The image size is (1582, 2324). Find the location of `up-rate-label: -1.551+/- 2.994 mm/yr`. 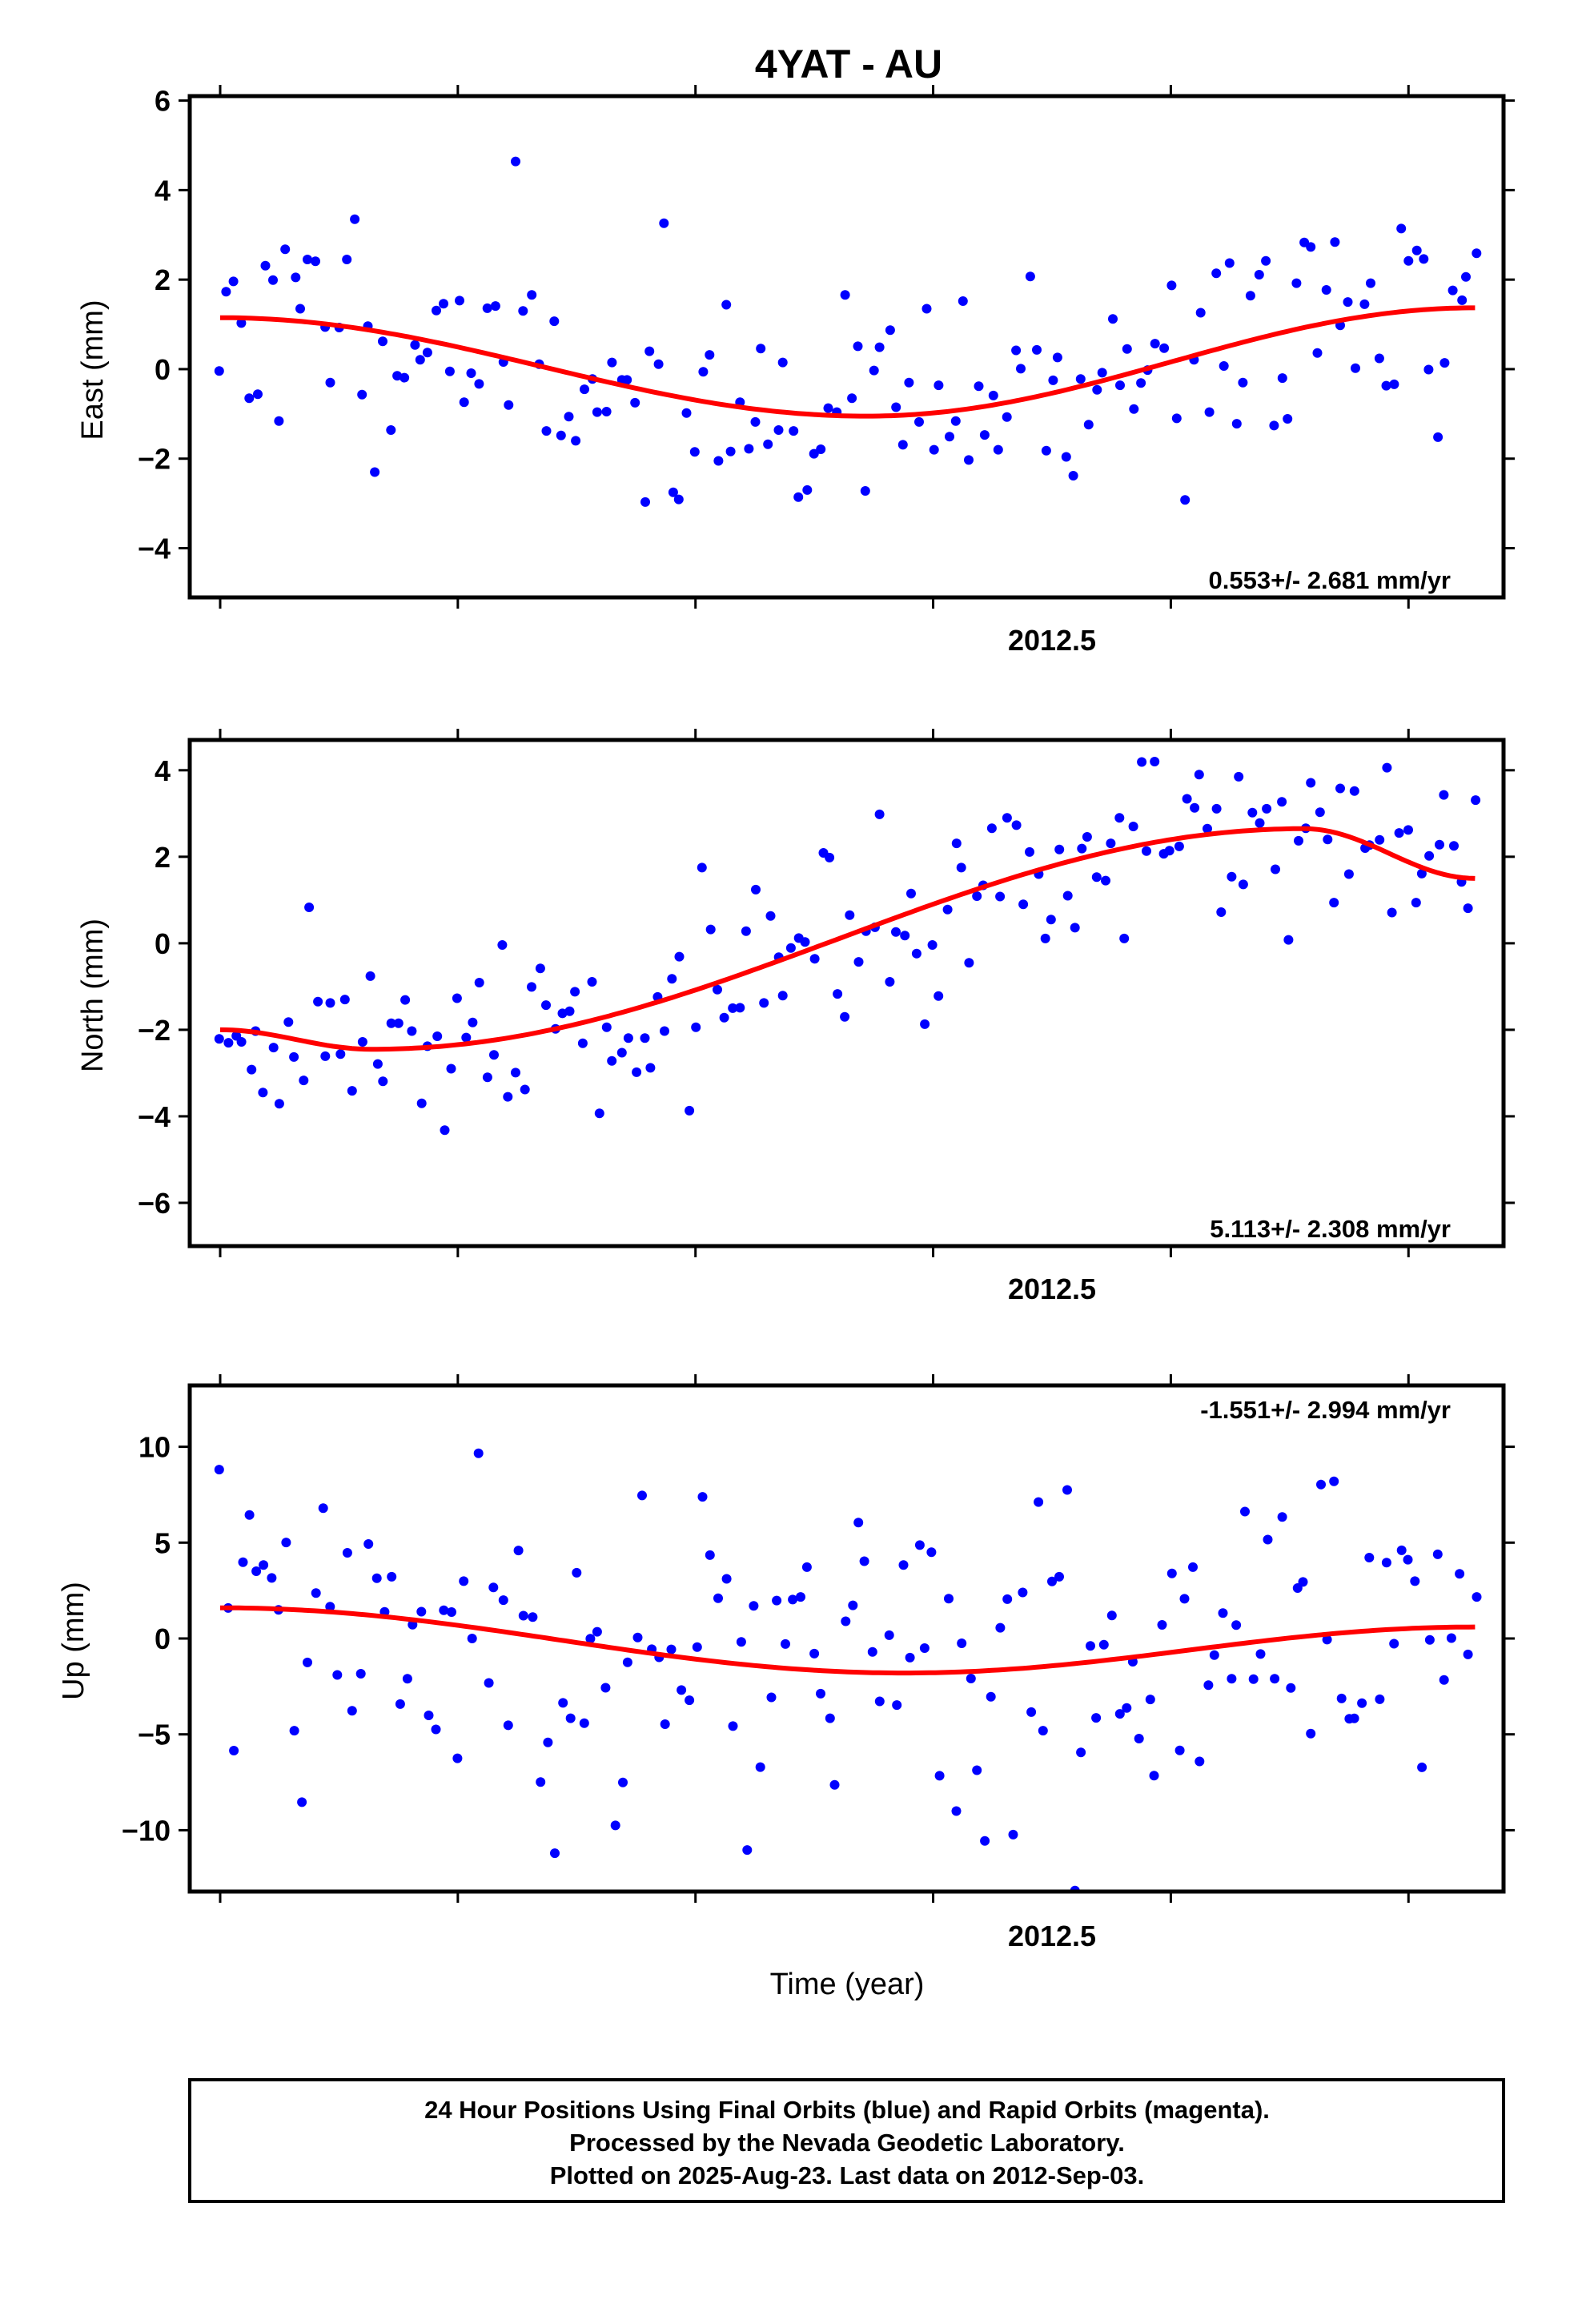

up-rate-label: -1.551+/- 2.994 mm/yr is located at coordinates (1326, 1410).